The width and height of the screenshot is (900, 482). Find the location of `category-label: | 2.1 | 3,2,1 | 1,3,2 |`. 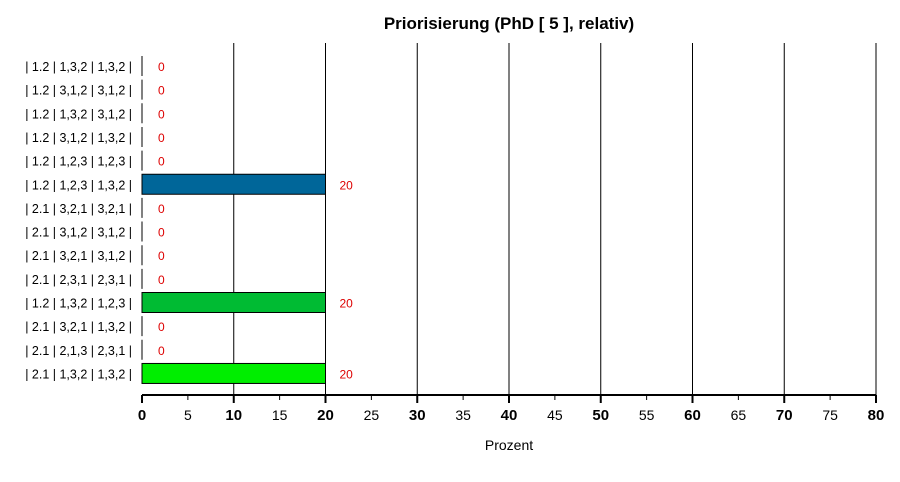

category-label: | 2.1 | 3,2,1 | 1,3,2 | is located at coordinates (78, 327).